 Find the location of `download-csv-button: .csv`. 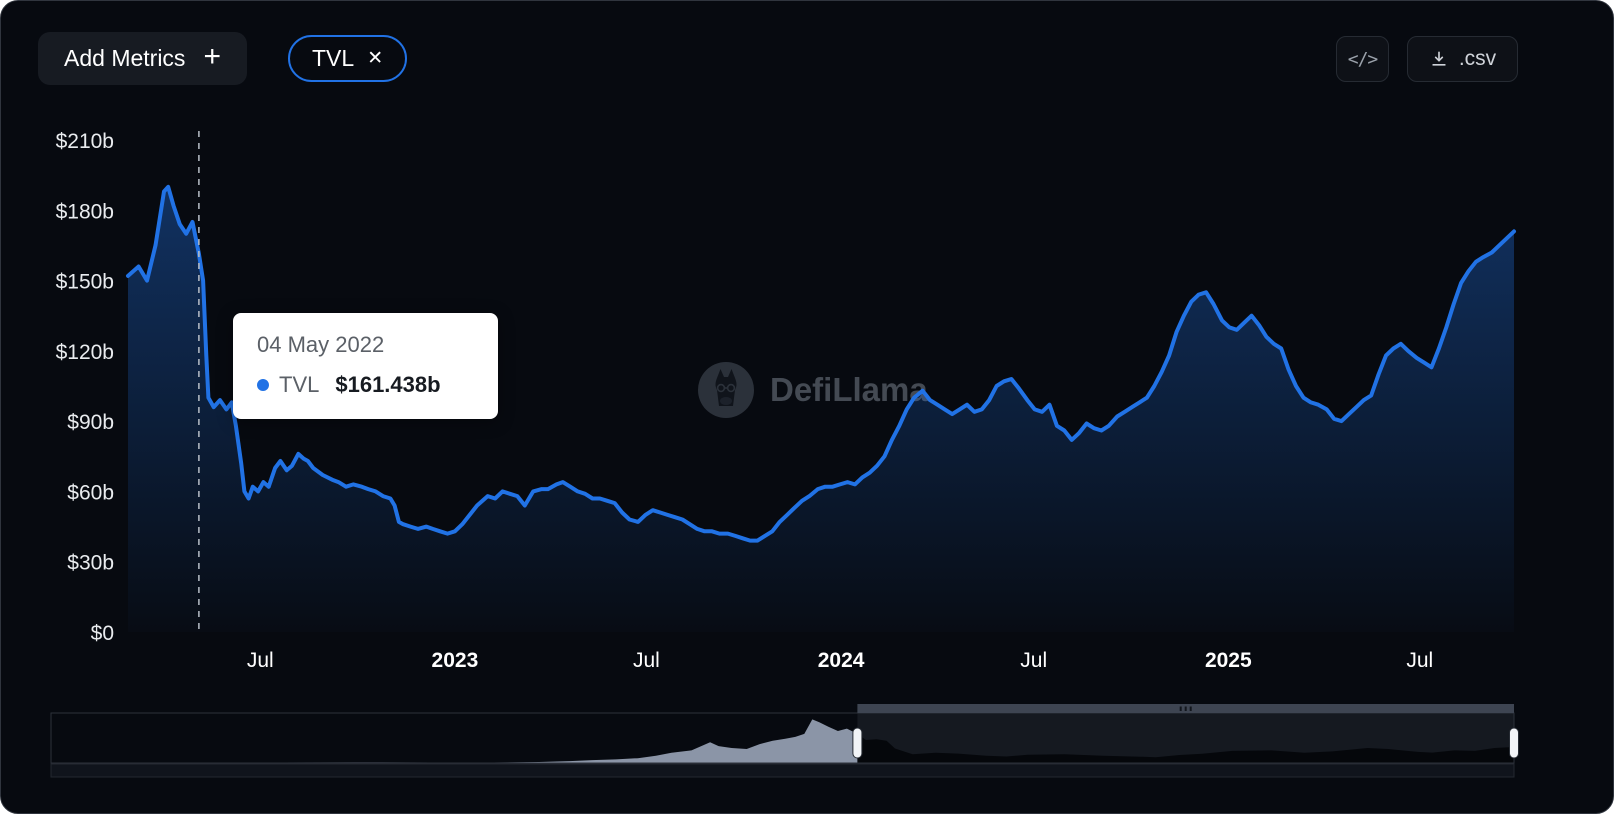

download-csv-button: .csv is located at coordinates (1462, 59).